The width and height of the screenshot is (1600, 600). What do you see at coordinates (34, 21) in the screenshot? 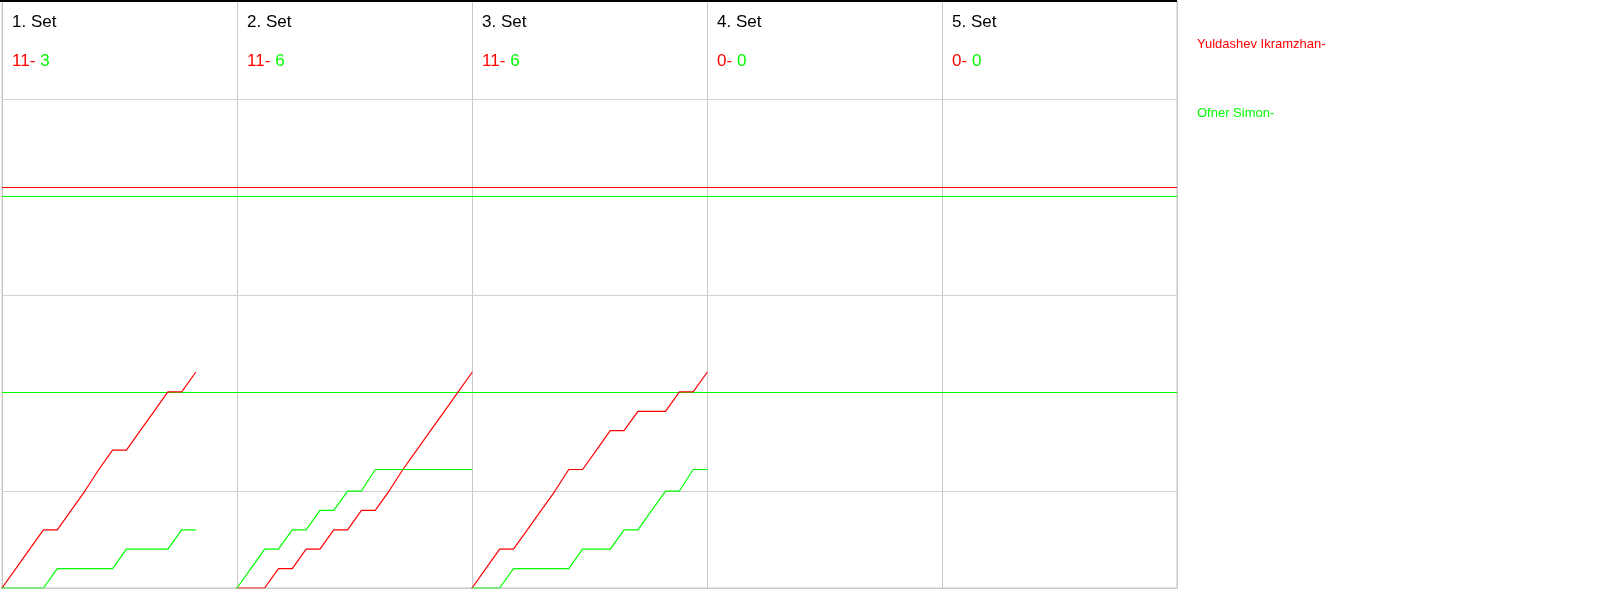
I see `text: 1. Set` at bounding box center [34, 21].